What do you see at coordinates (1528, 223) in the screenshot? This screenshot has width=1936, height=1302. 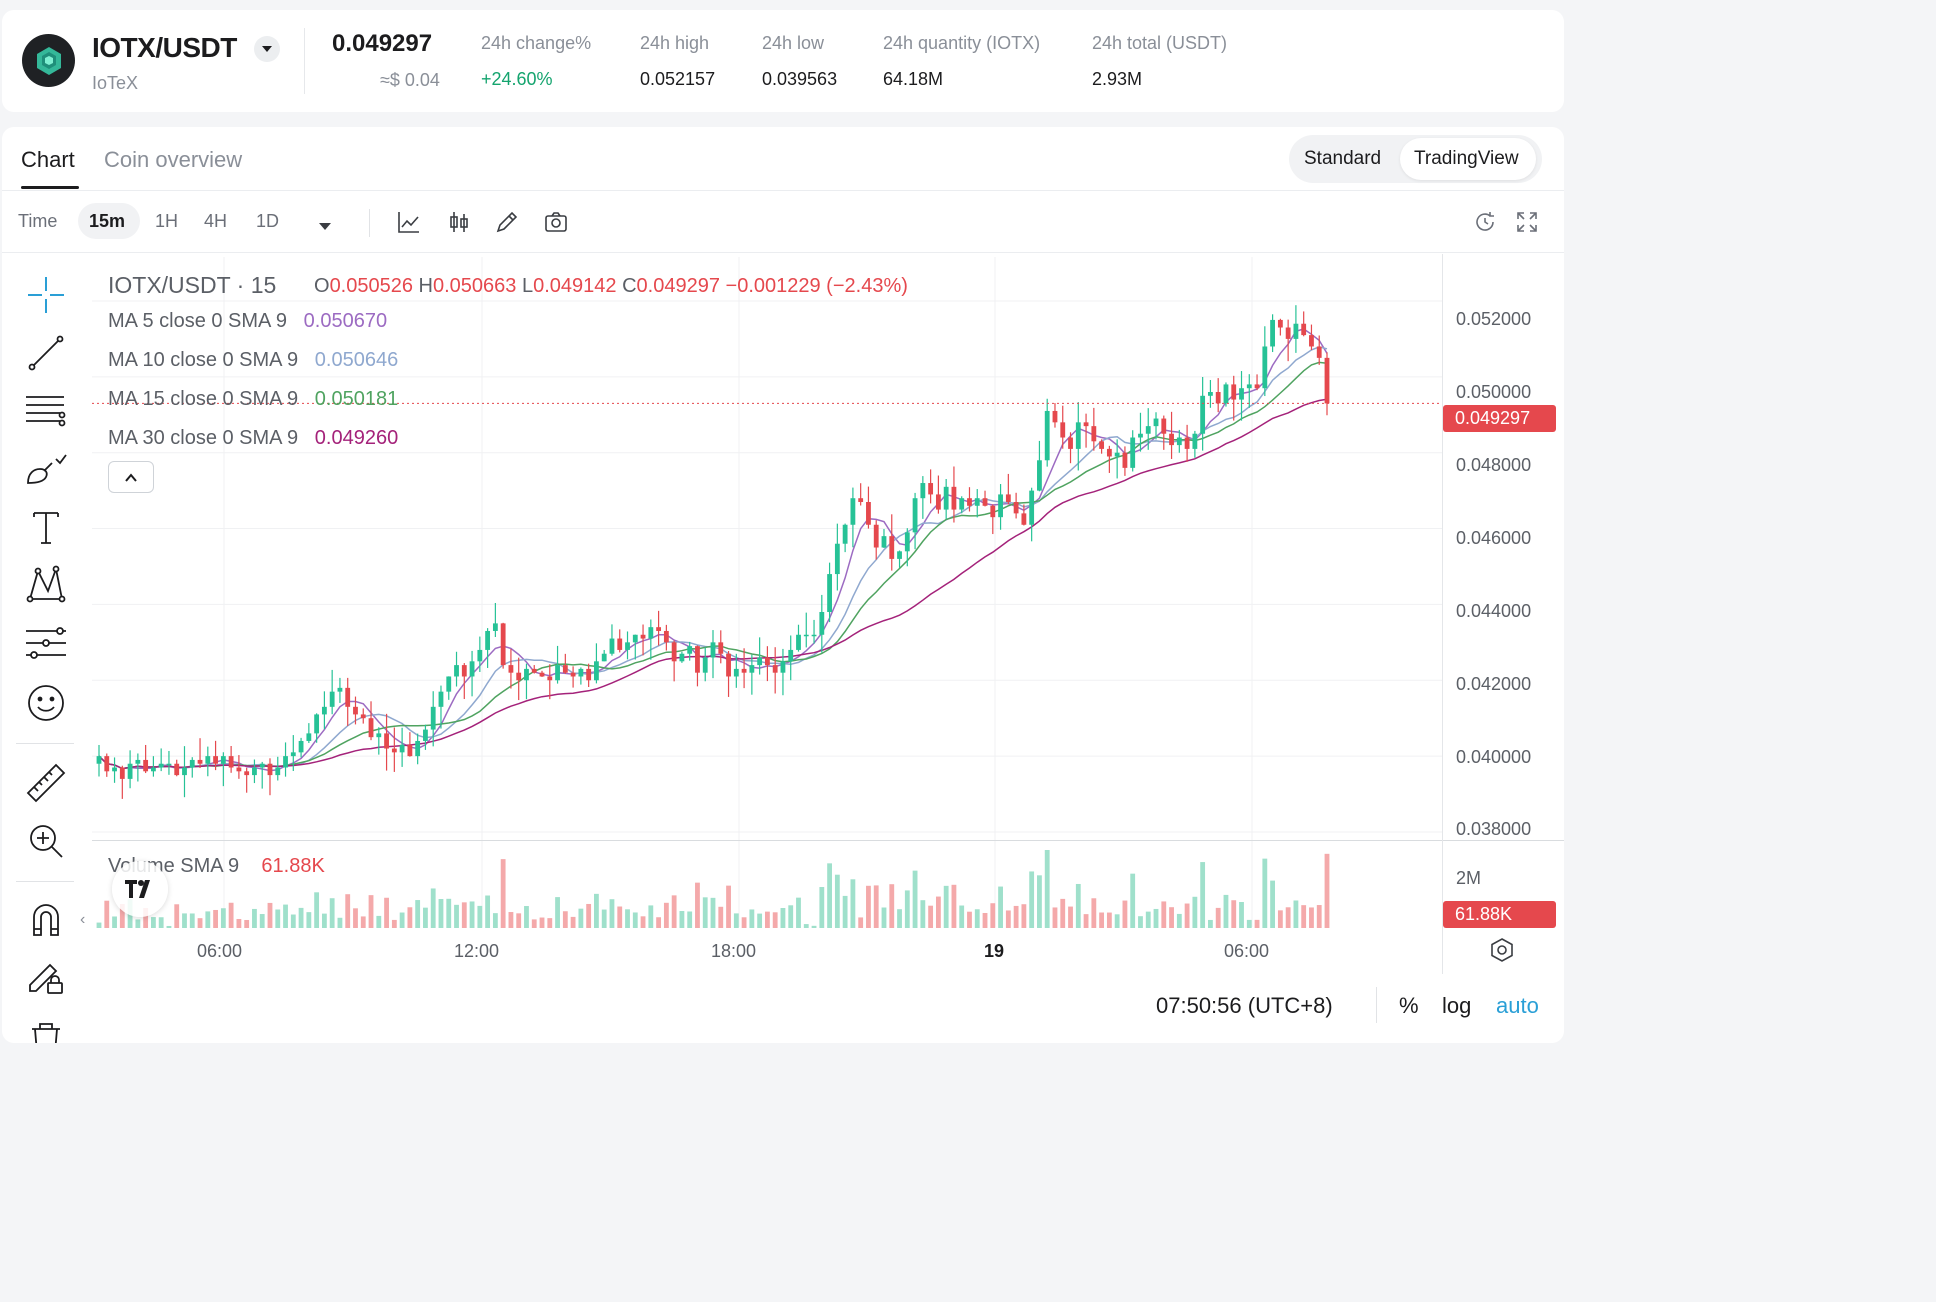 I see `fullscreen-icon` at bounding box center [1528, 223].